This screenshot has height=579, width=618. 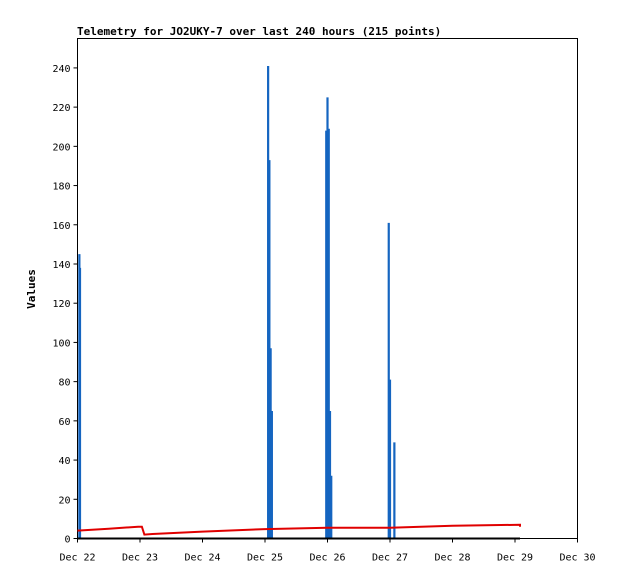 I want to click on x-tick-label-7: Dec 29, so click(x=515, y=558).